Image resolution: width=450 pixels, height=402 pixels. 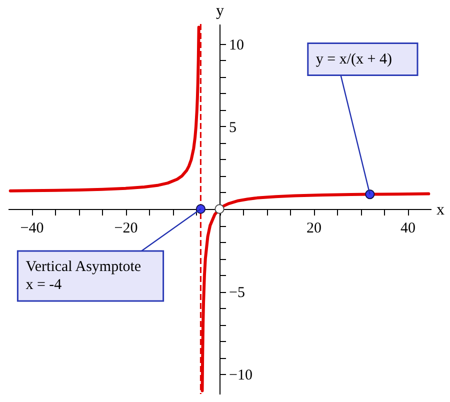 I want to click on x-axis-title: x, so click(x=440, y=210).